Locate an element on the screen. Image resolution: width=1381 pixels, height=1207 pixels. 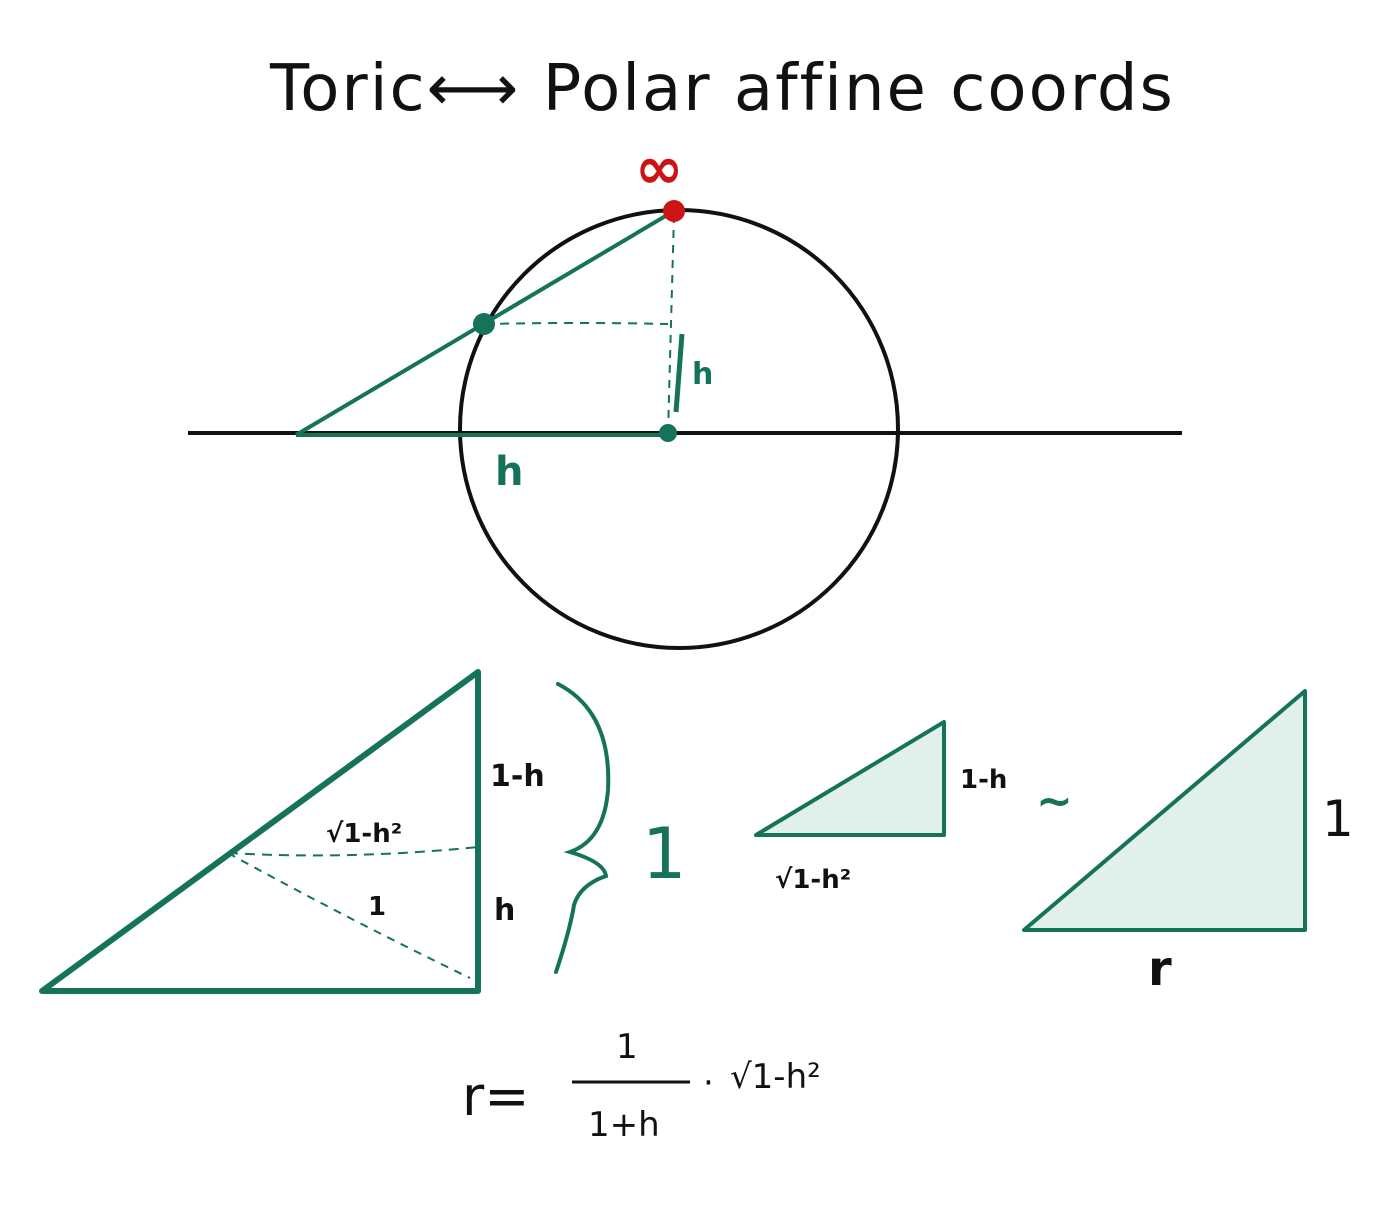
vertical-dashed-line is located at coordinates (671, 323).